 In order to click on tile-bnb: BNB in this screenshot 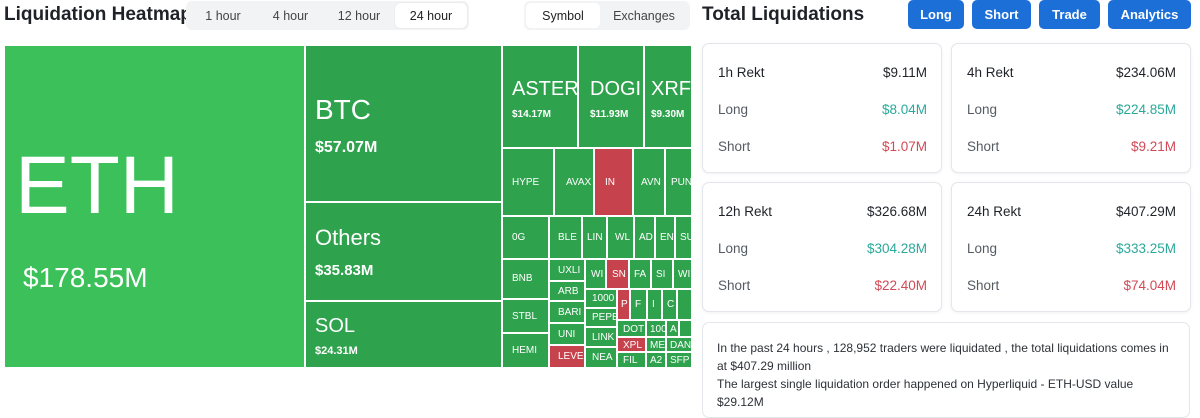, I will do `click(525, 279)`.